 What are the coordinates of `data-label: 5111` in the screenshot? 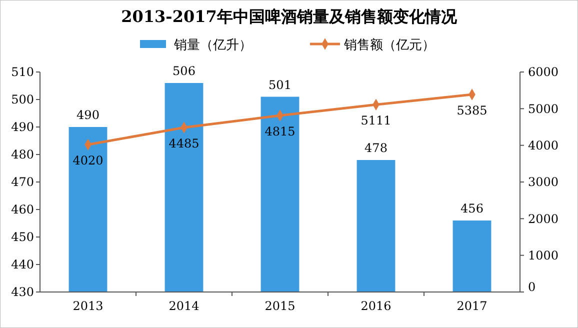 It's located at (376, 121).